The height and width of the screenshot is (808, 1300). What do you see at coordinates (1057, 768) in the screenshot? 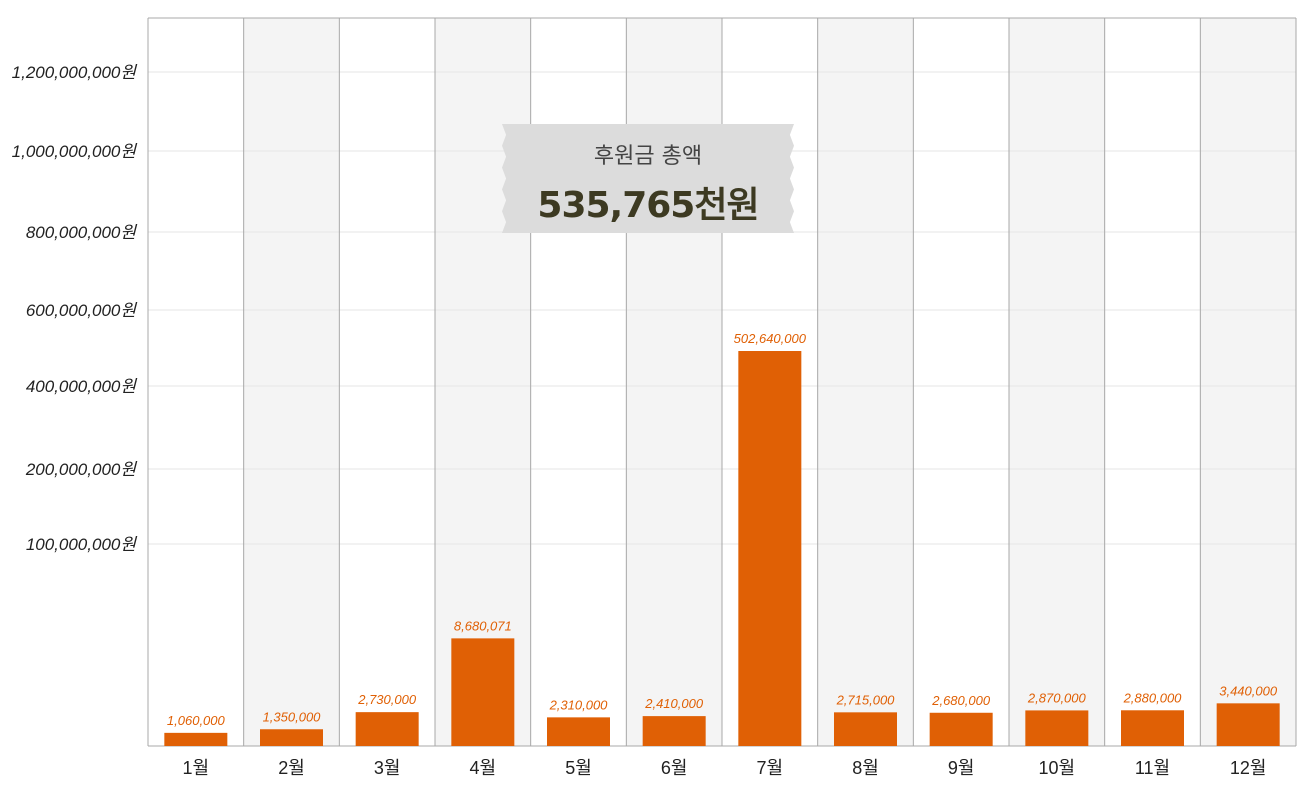
I see `x-tick-label: 10월` at bounding box center [1057, 768].